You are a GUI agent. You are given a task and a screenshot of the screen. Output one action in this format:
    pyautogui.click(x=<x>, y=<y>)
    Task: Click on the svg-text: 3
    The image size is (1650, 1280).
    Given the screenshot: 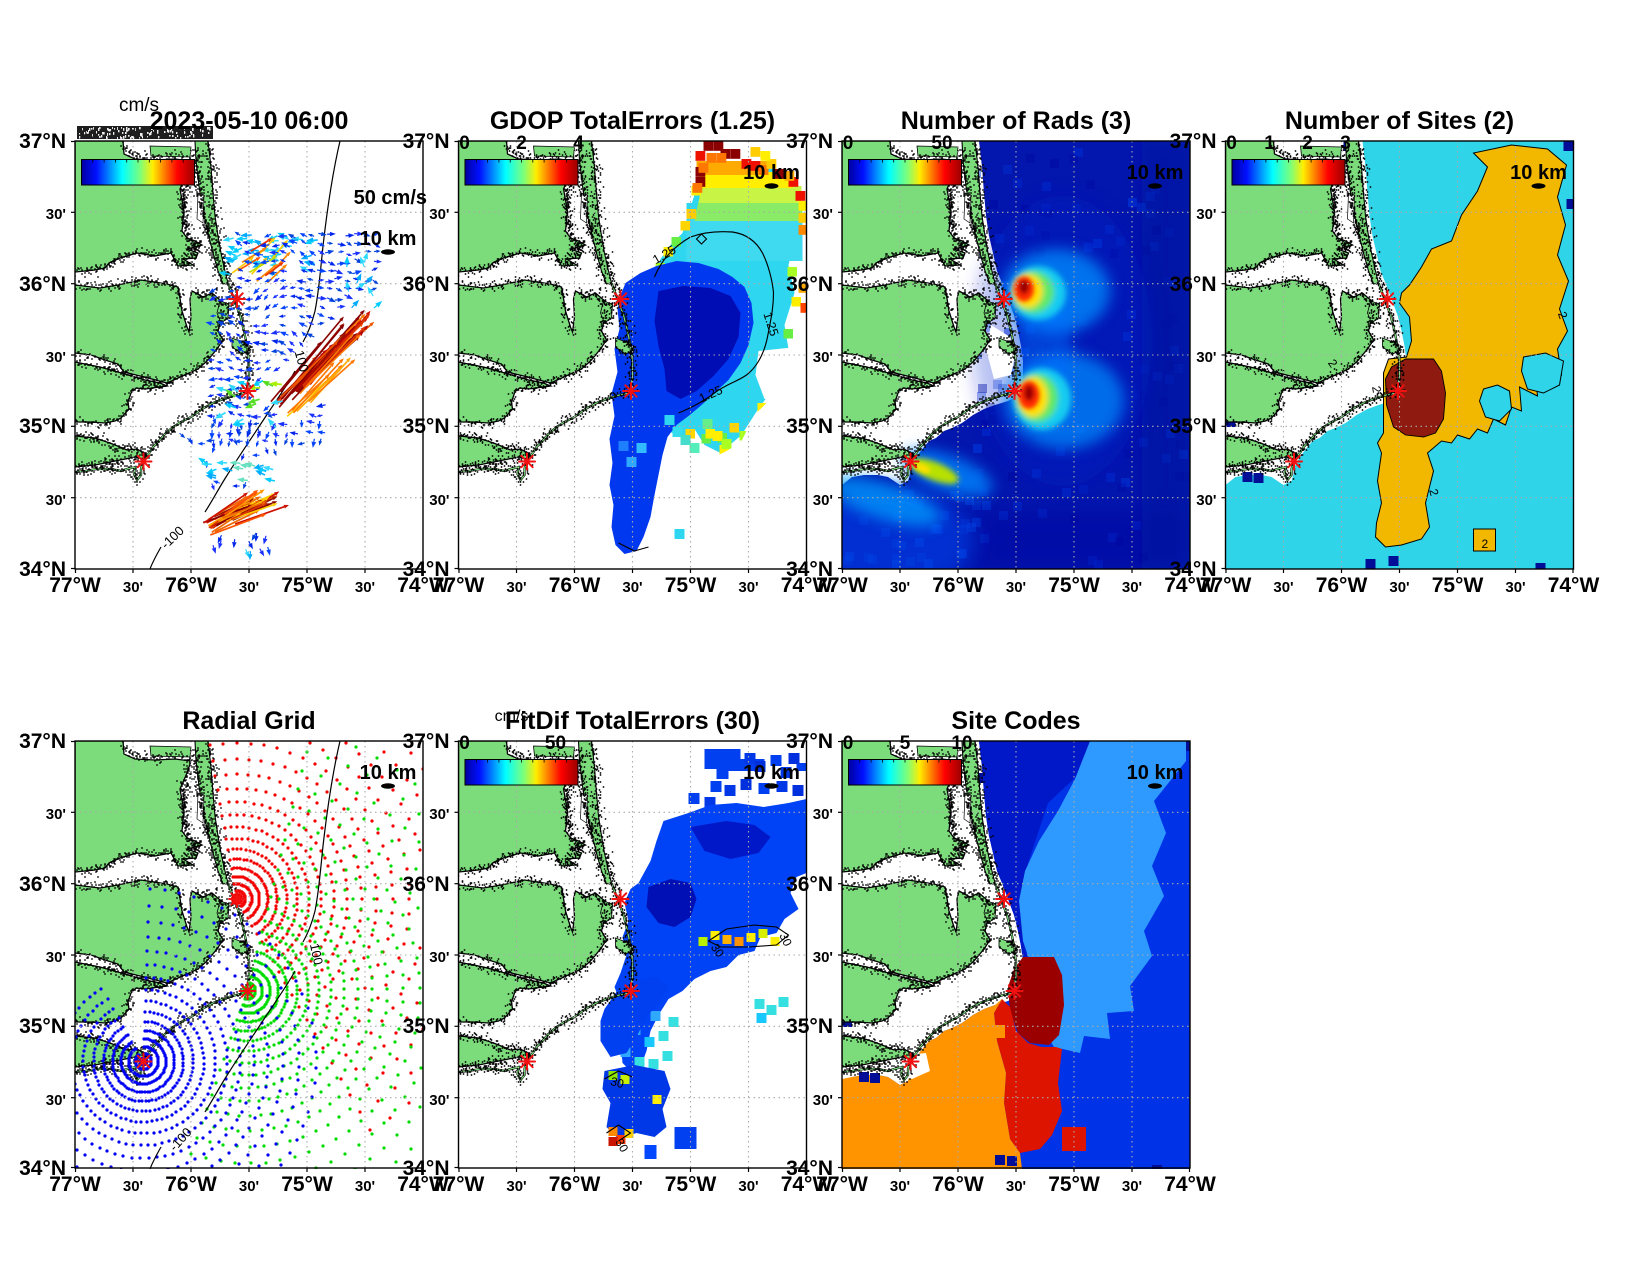 What is the action you would take?
    pyautogui.click(x=1345, y=143)
    